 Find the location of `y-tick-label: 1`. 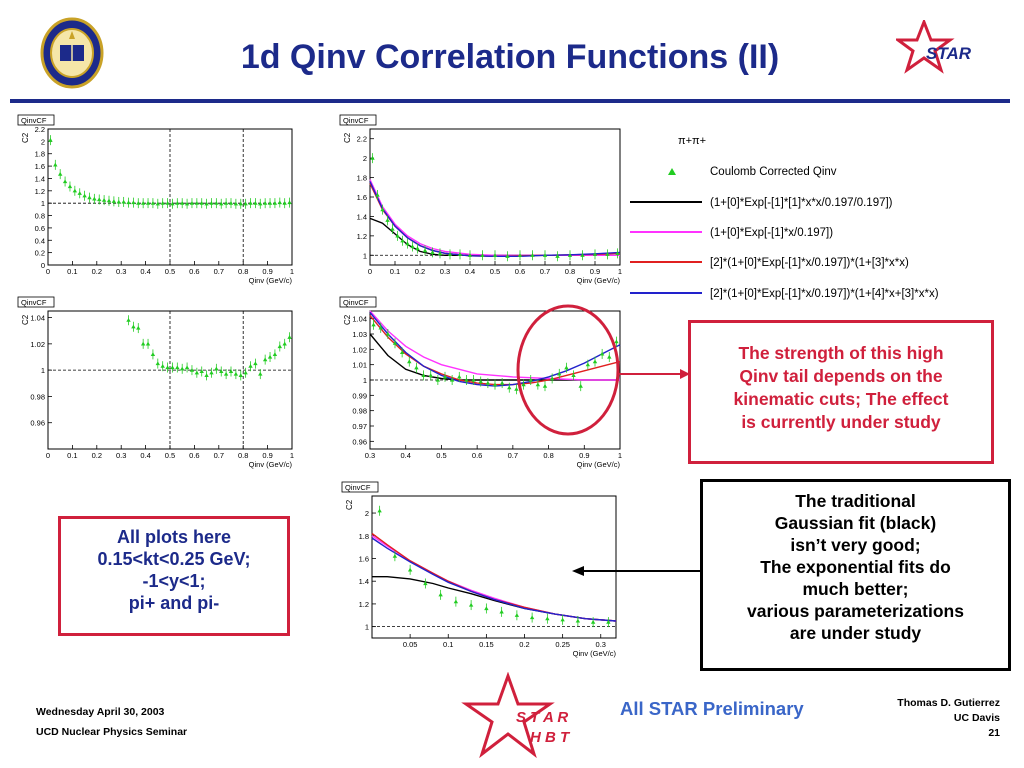

y-tick-label: 1 is located at coordinates (43, 203).